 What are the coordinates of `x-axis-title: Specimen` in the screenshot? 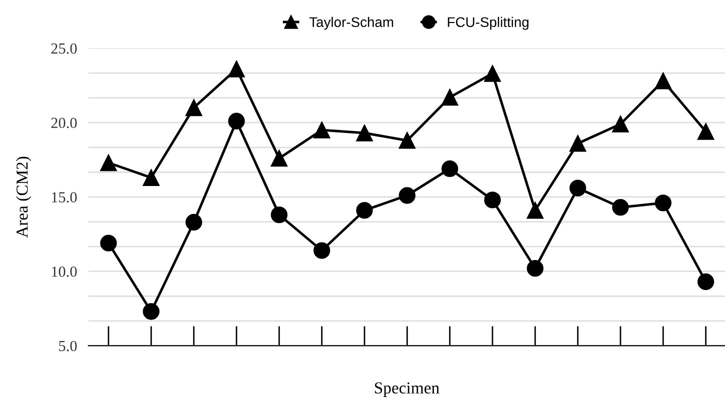 It's located at (407, 389).